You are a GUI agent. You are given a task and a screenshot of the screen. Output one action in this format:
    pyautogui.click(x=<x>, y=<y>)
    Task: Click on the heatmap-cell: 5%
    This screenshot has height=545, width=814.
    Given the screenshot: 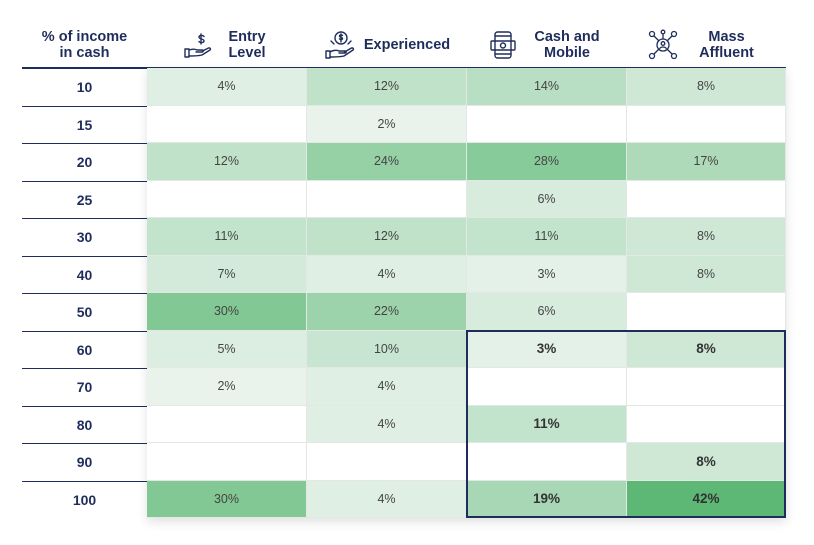 What is the action you would take?
    pyautogui.click(x=227, y=349)
    